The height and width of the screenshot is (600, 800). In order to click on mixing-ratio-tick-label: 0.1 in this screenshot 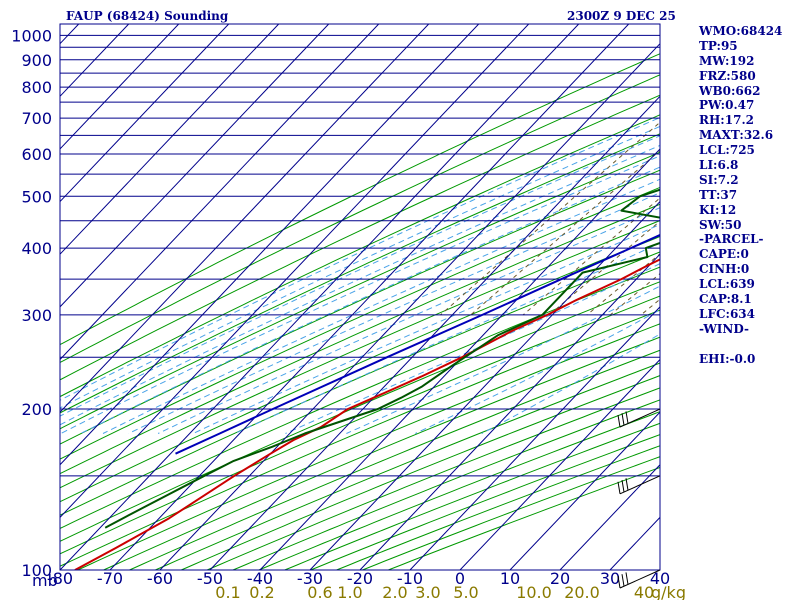, I will do `click(227, 591)`.